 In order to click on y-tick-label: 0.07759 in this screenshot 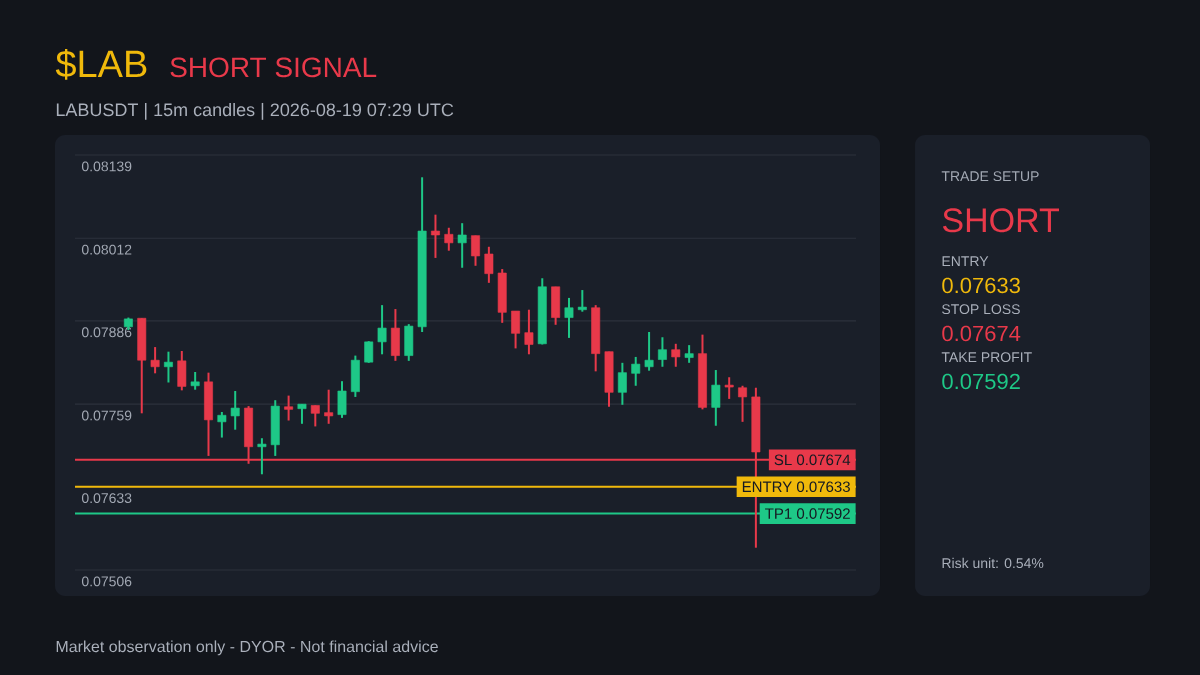, I will do `click(106, 415)`.